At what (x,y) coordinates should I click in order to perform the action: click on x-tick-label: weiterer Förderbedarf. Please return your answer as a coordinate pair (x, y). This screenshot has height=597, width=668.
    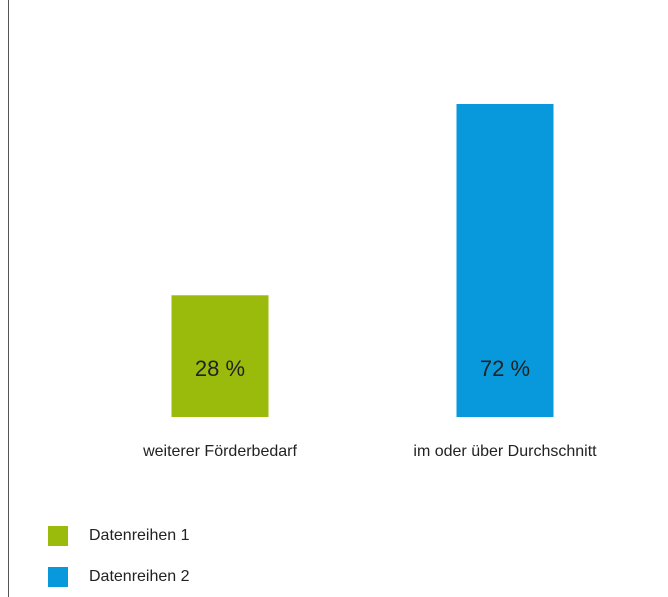
    Looking at the image, I should click on (219, 451).